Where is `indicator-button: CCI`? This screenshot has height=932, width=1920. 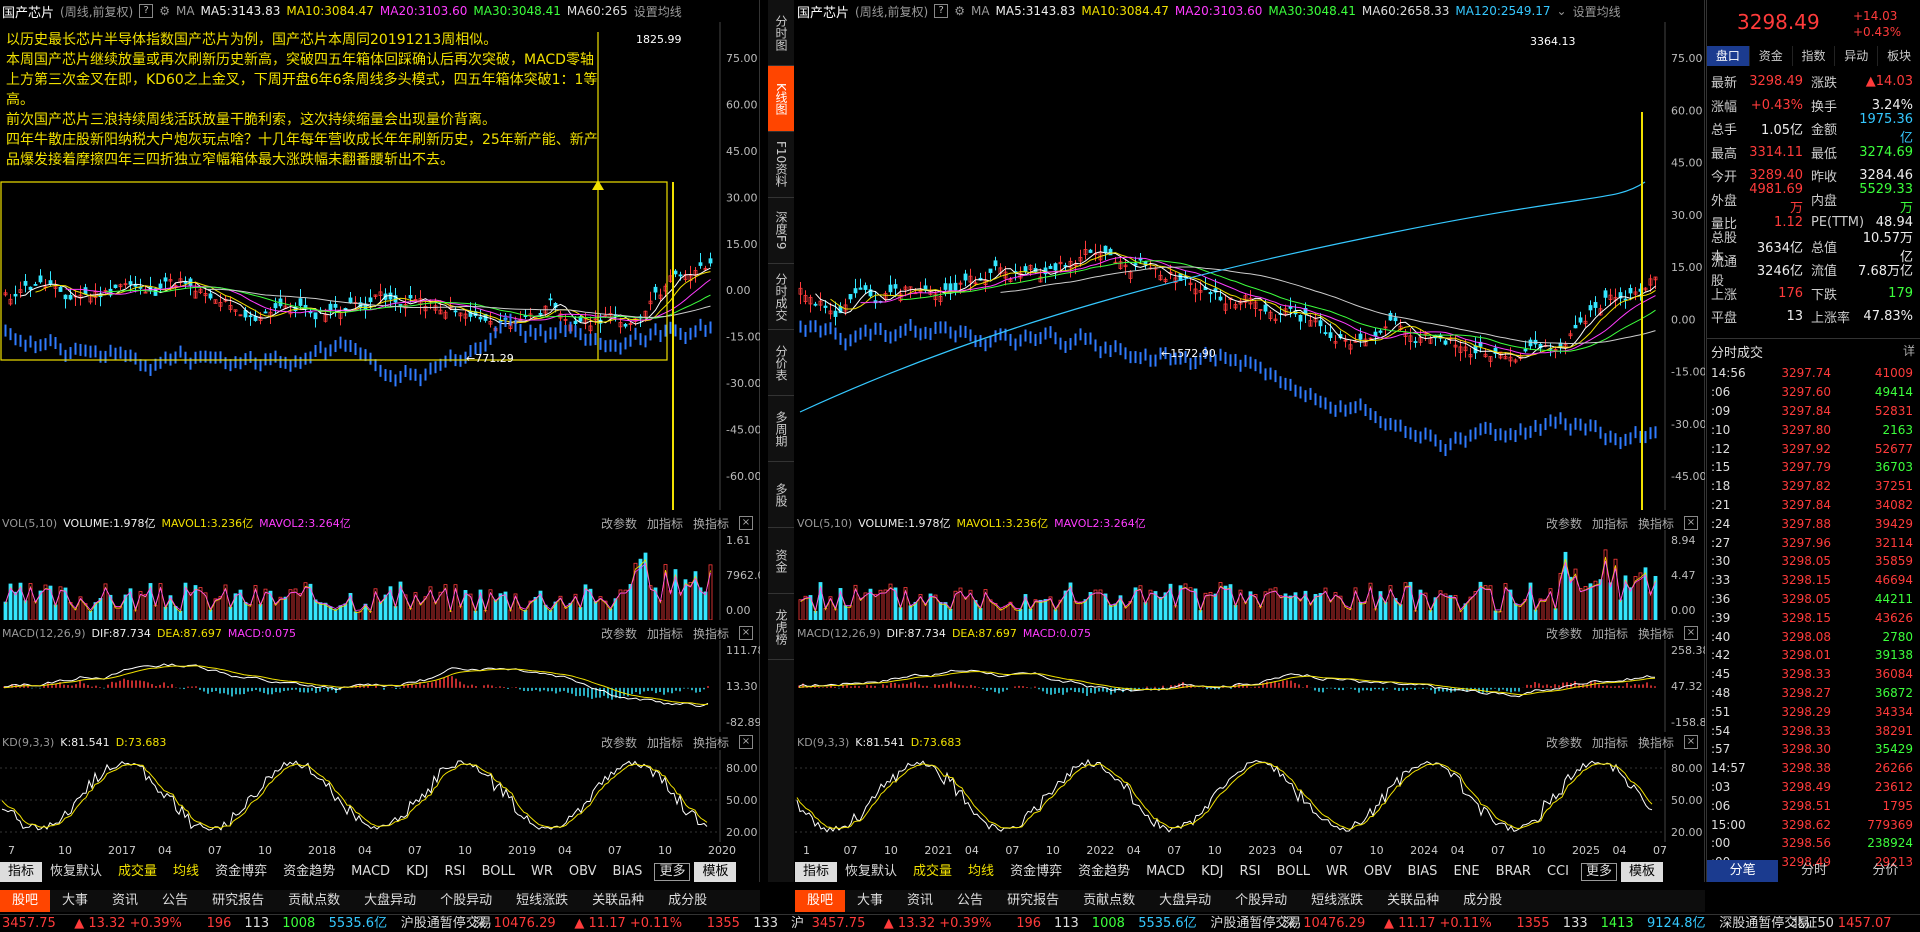 indicator-button: CCI is located at coordinates (1557, 871).